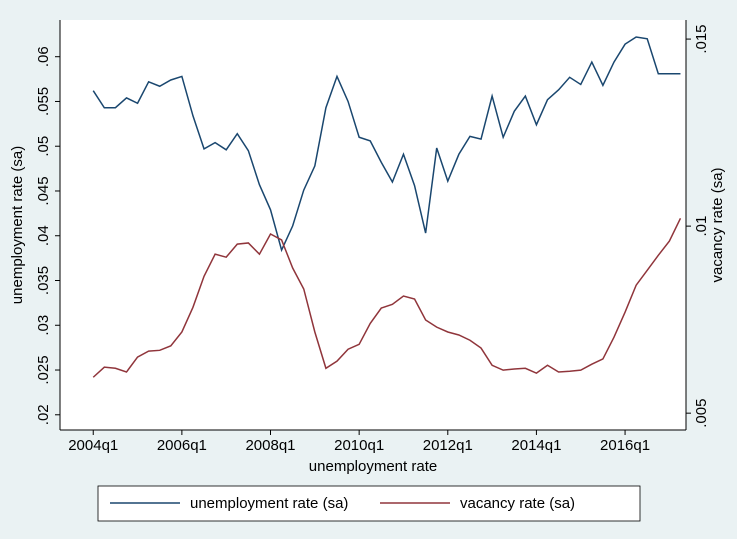 This screenshot has width=737, height=539. Describe the element at coordinates (359, 445) in the screenshot. I see `x-tick-label: 2010q1` at that location.